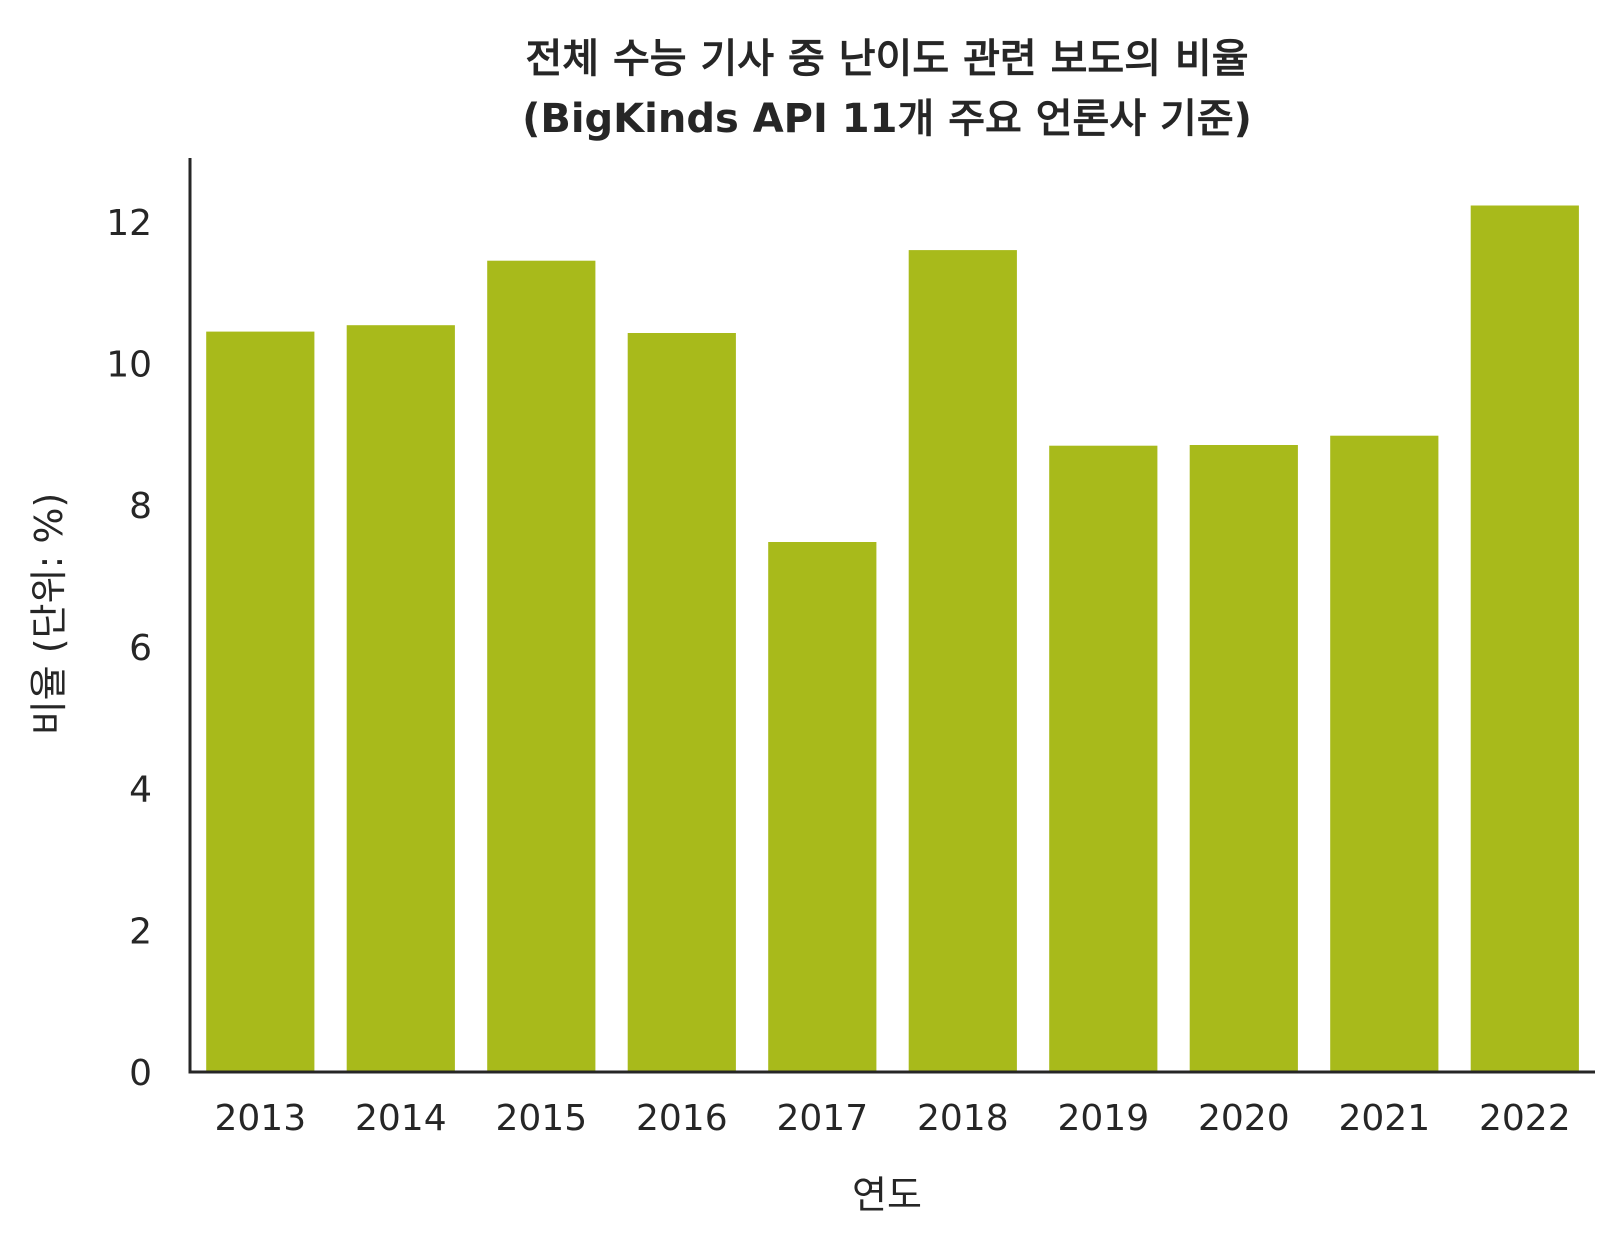  Describe the element at coordinates (1103, 1118) in the screenshot. I see `x-tick-label: 2019` at that location.